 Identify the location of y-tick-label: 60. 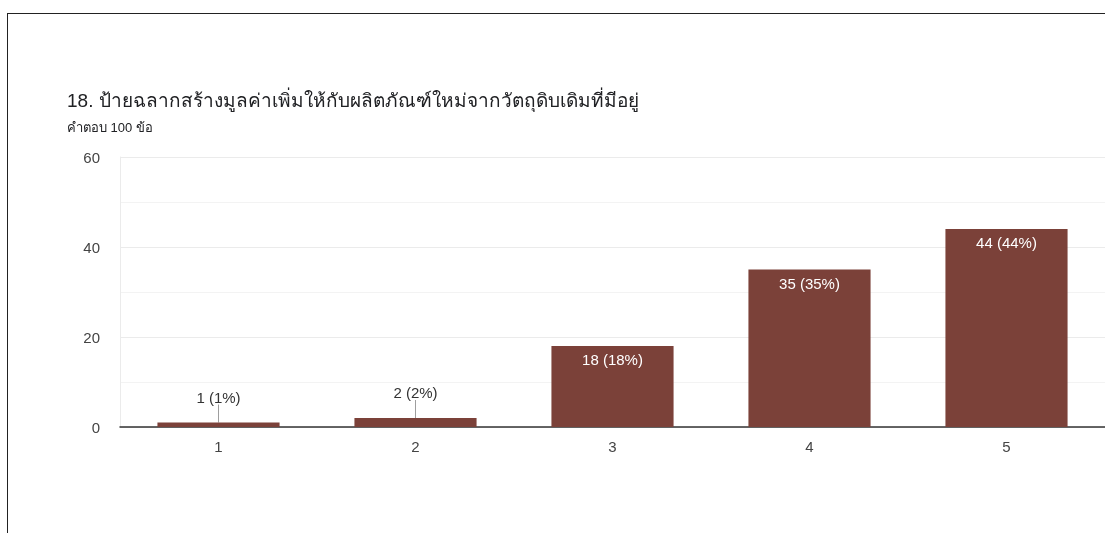
(91, 157).